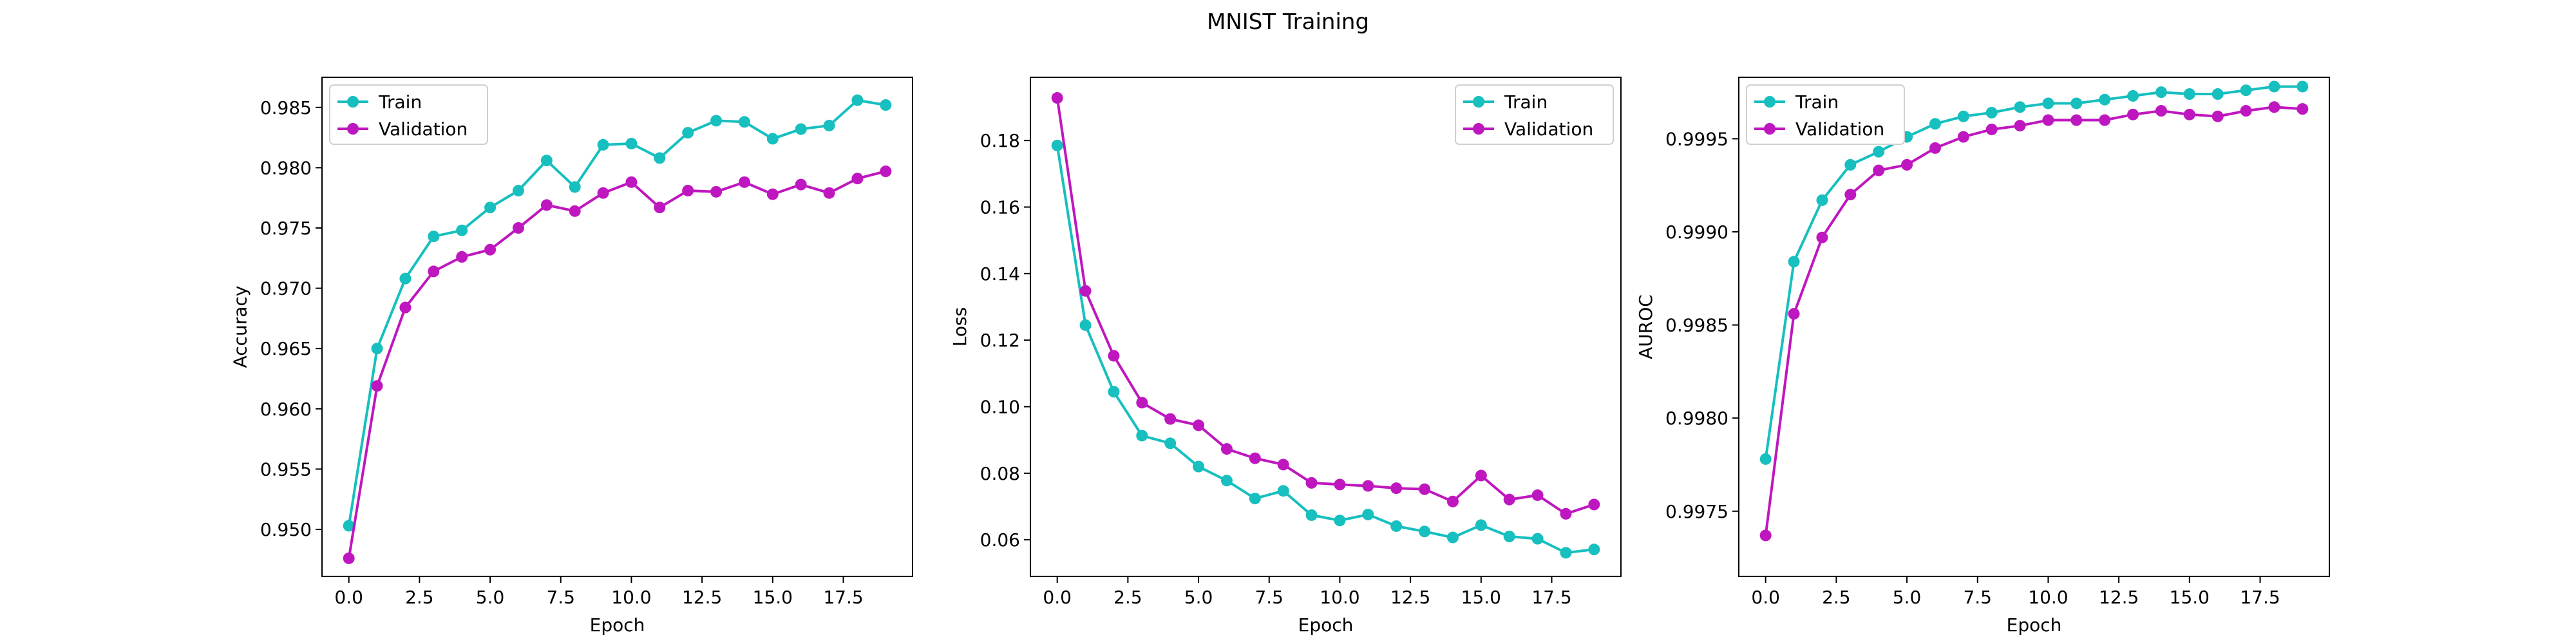  I want to click on y-tick-label: 0.9985, so click(1696, 326).